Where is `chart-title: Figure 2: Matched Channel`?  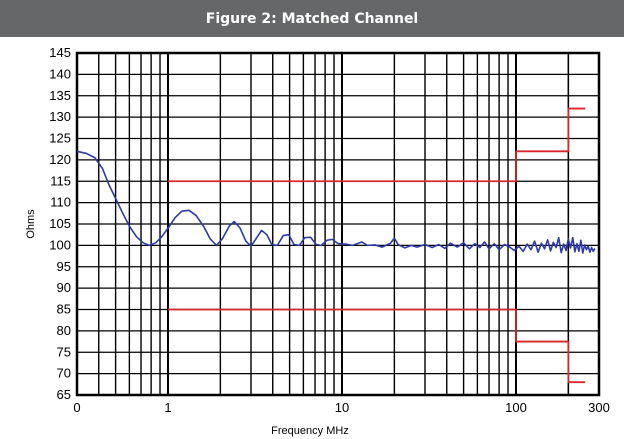 chart-title: Figure 2: Matched Channel is located at coordinates (312, 18).